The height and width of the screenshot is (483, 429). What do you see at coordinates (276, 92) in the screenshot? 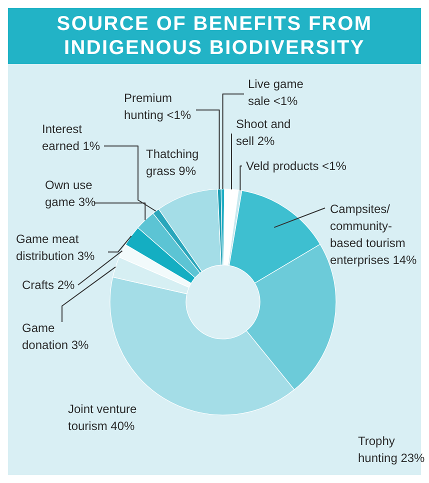
I see `slice-label: Live game sale <1%` at bounding box center [276, 92].